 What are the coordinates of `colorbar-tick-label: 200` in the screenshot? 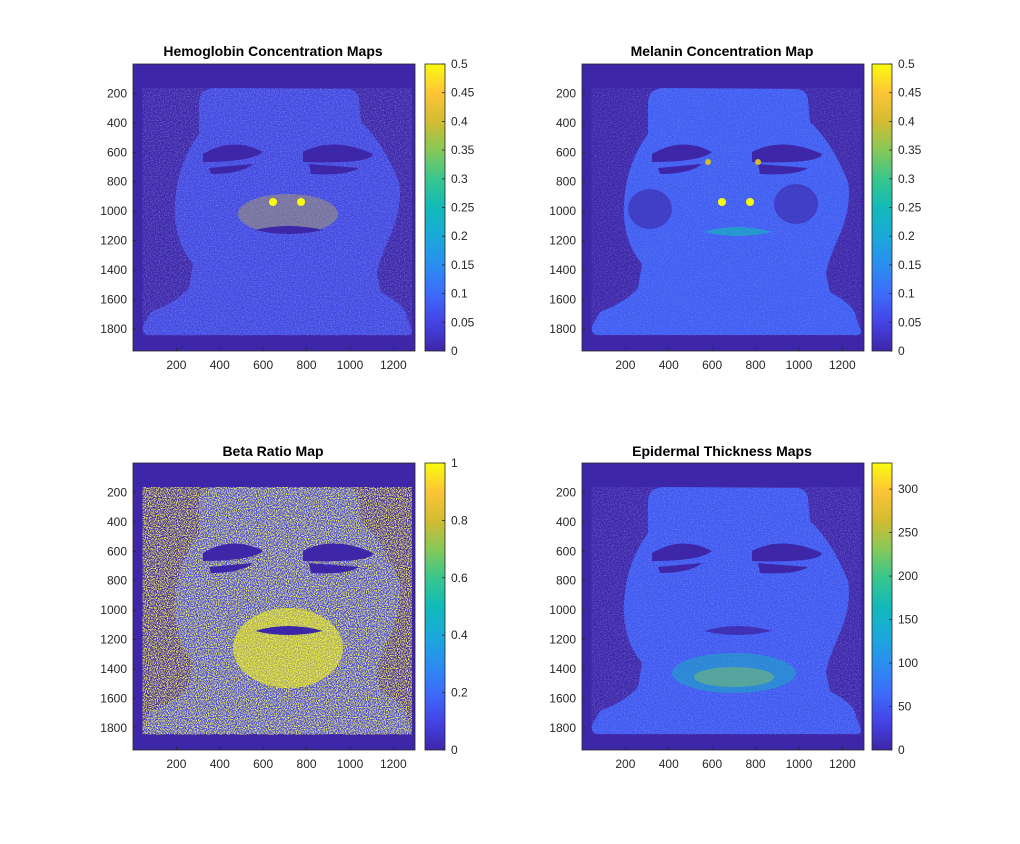 It's located at (908, 576).